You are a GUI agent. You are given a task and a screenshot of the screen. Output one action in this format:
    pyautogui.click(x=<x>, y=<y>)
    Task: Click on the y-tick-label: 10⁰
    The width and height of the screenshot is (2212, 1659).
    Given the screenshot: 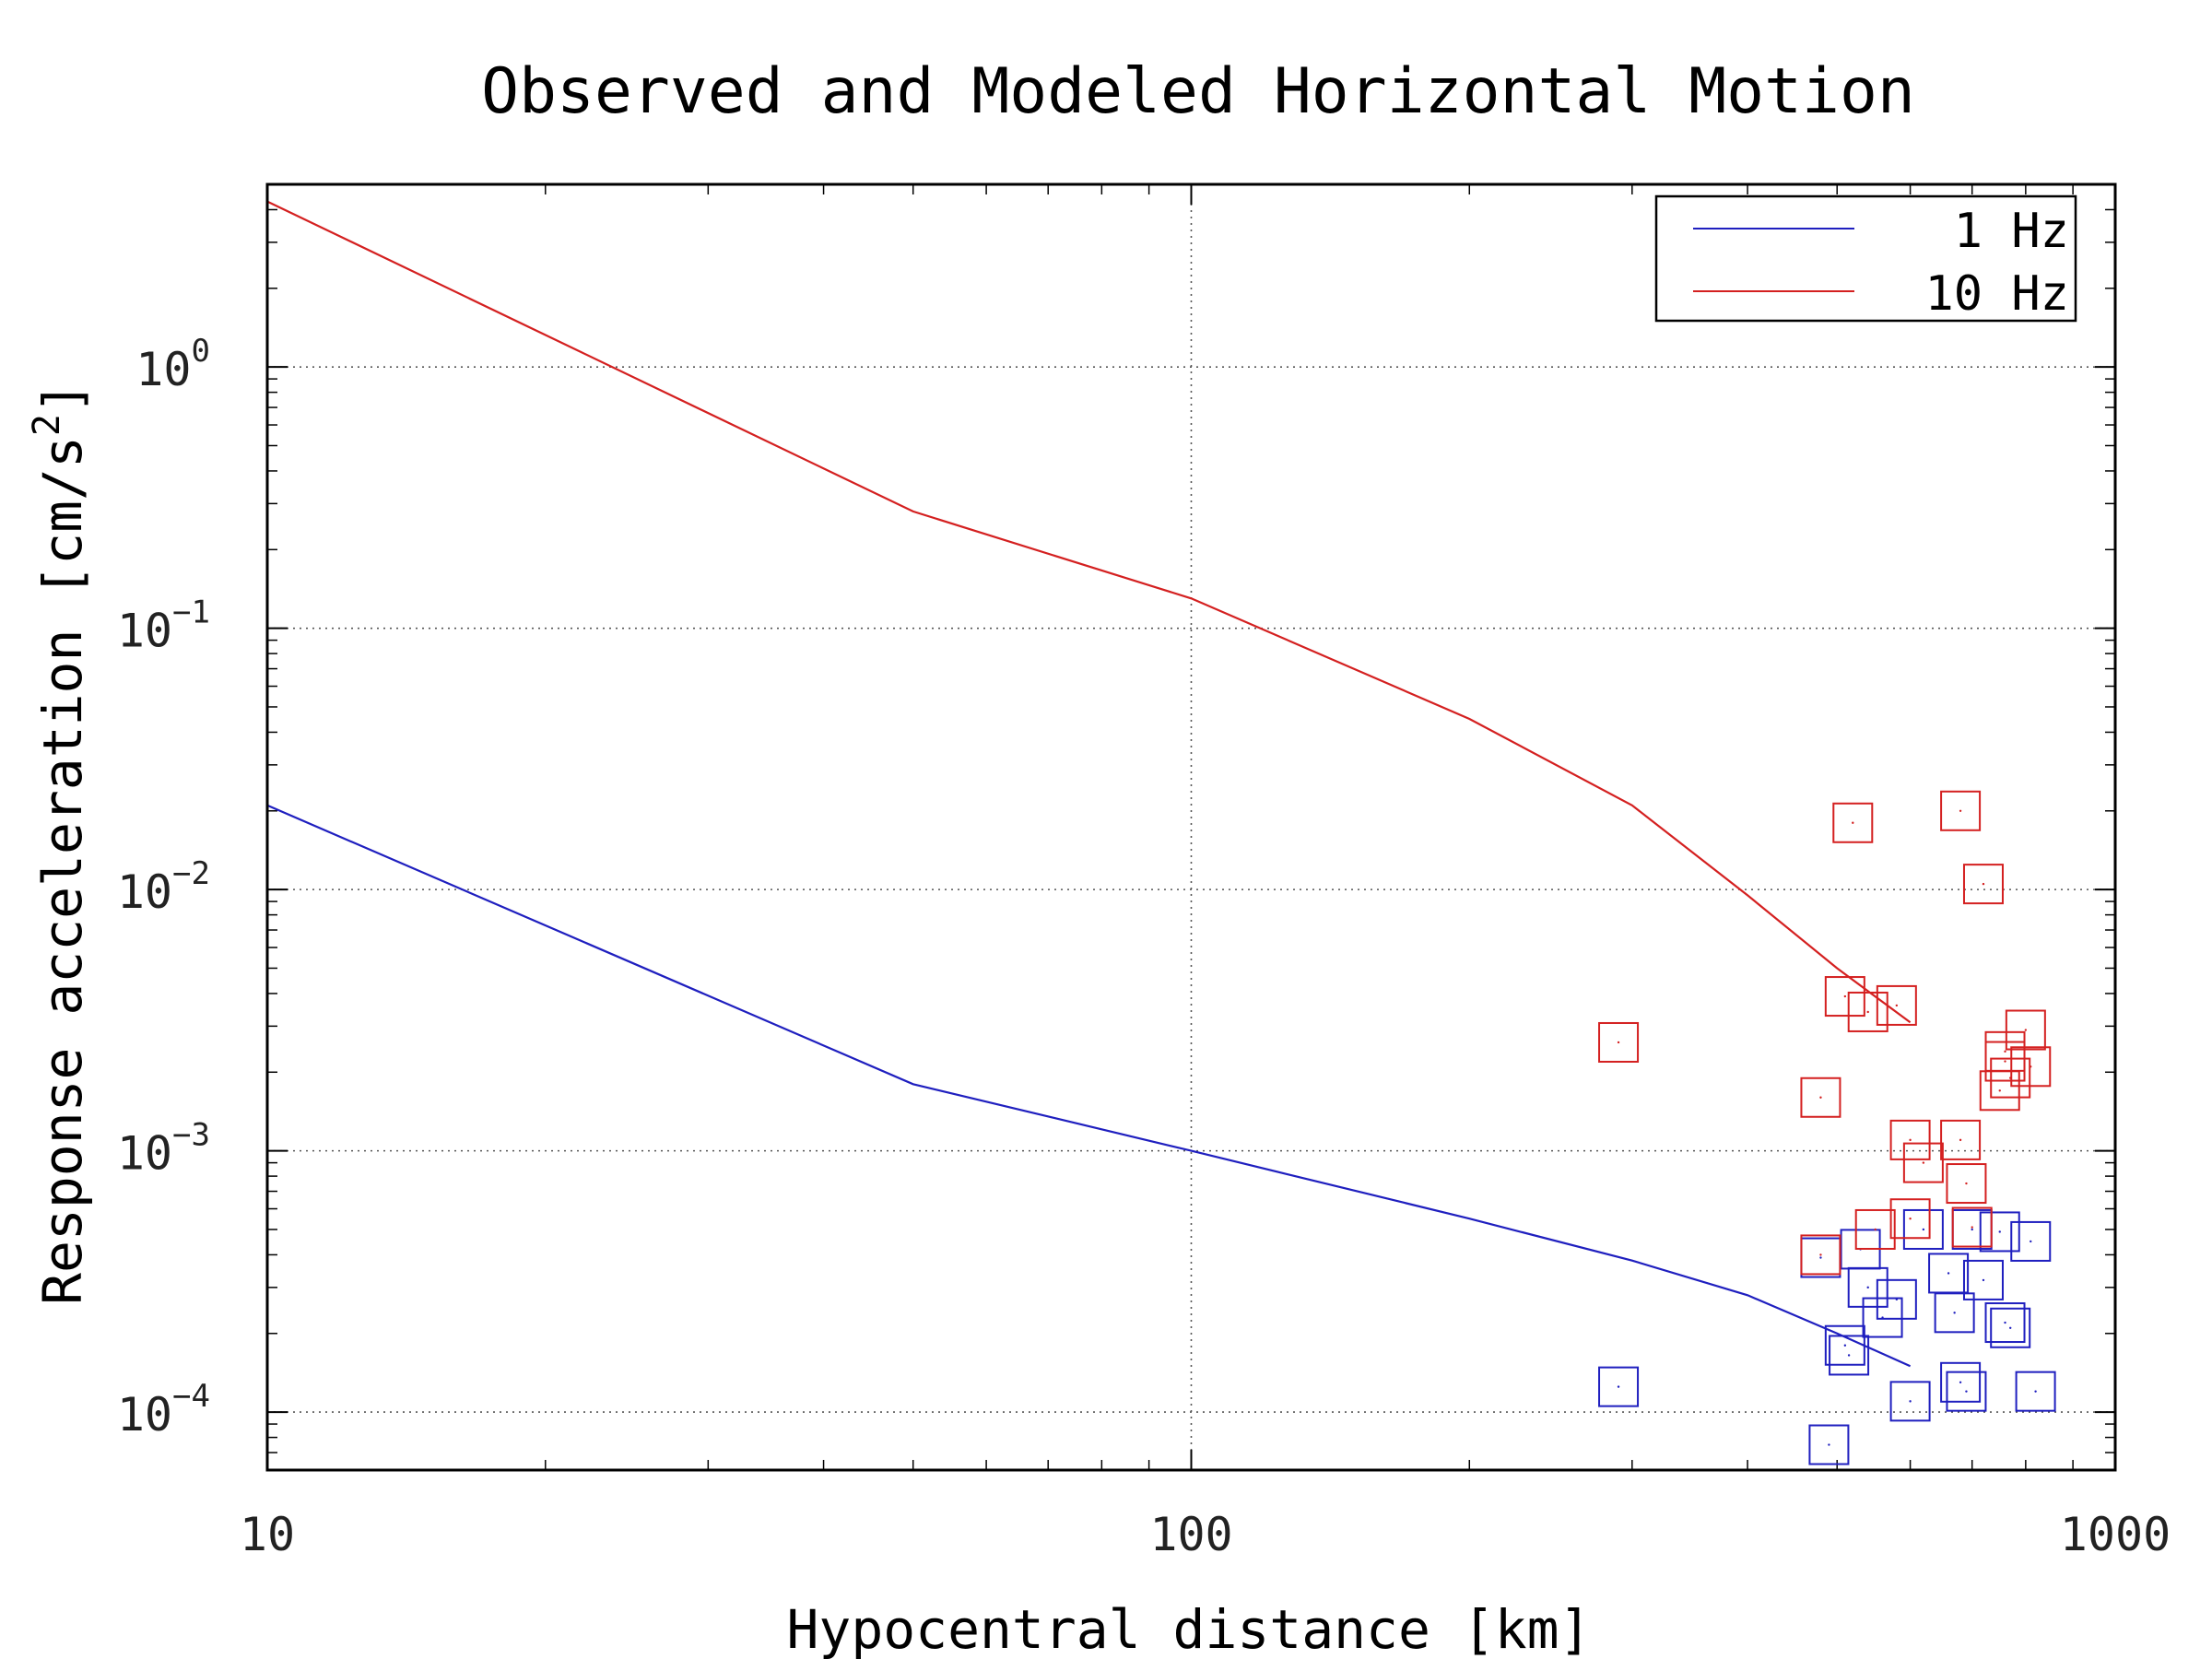 What is the action you would take?
    pyautogui.click(x=172, y=364)
    